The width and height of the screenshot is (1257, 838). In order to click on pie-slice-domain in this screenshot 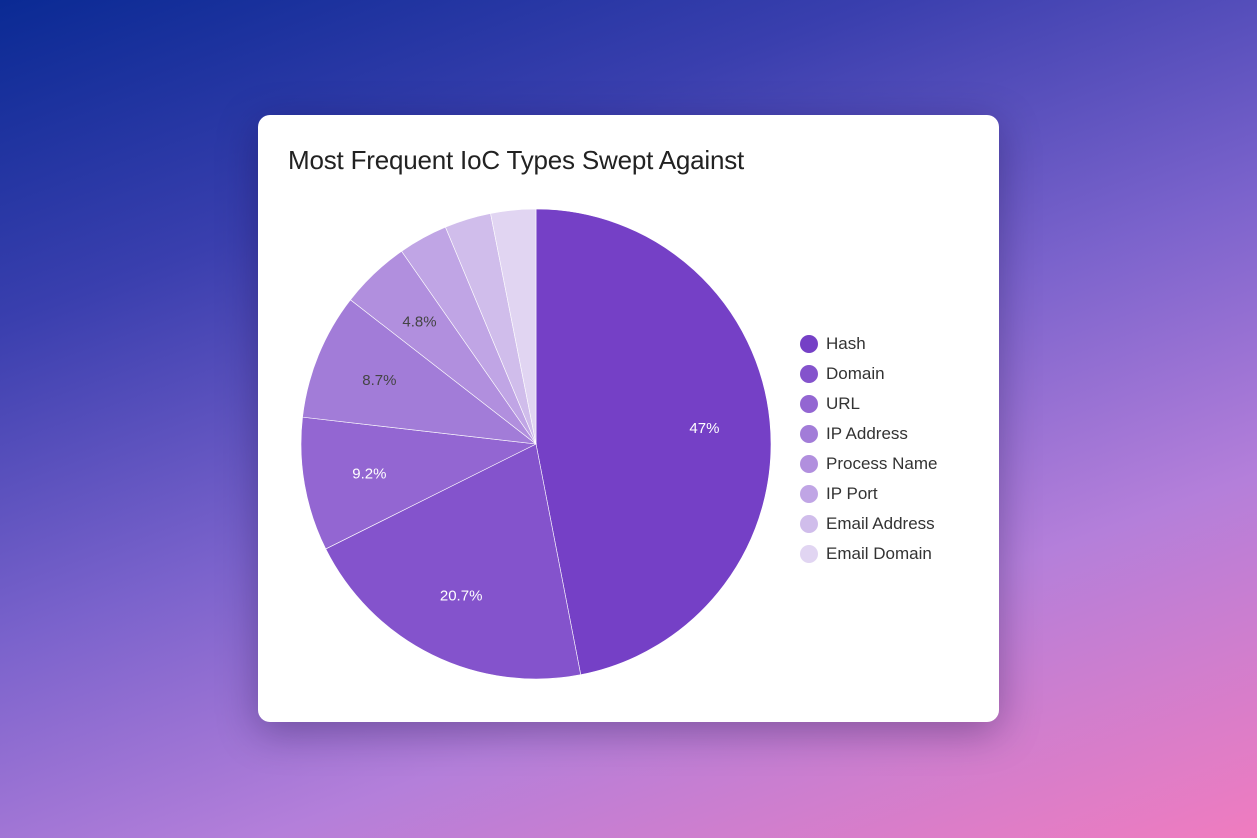, I will do `click(453, 561)`.